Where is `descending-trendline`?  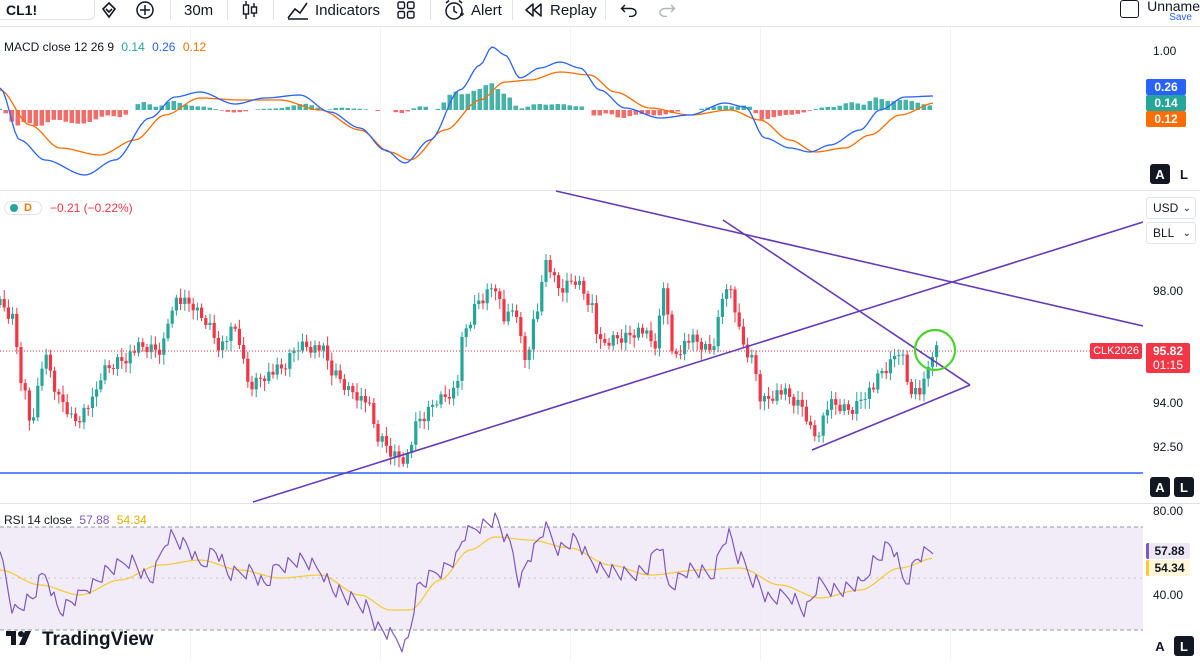 descending-trendline is located at coordinates (849, 258).